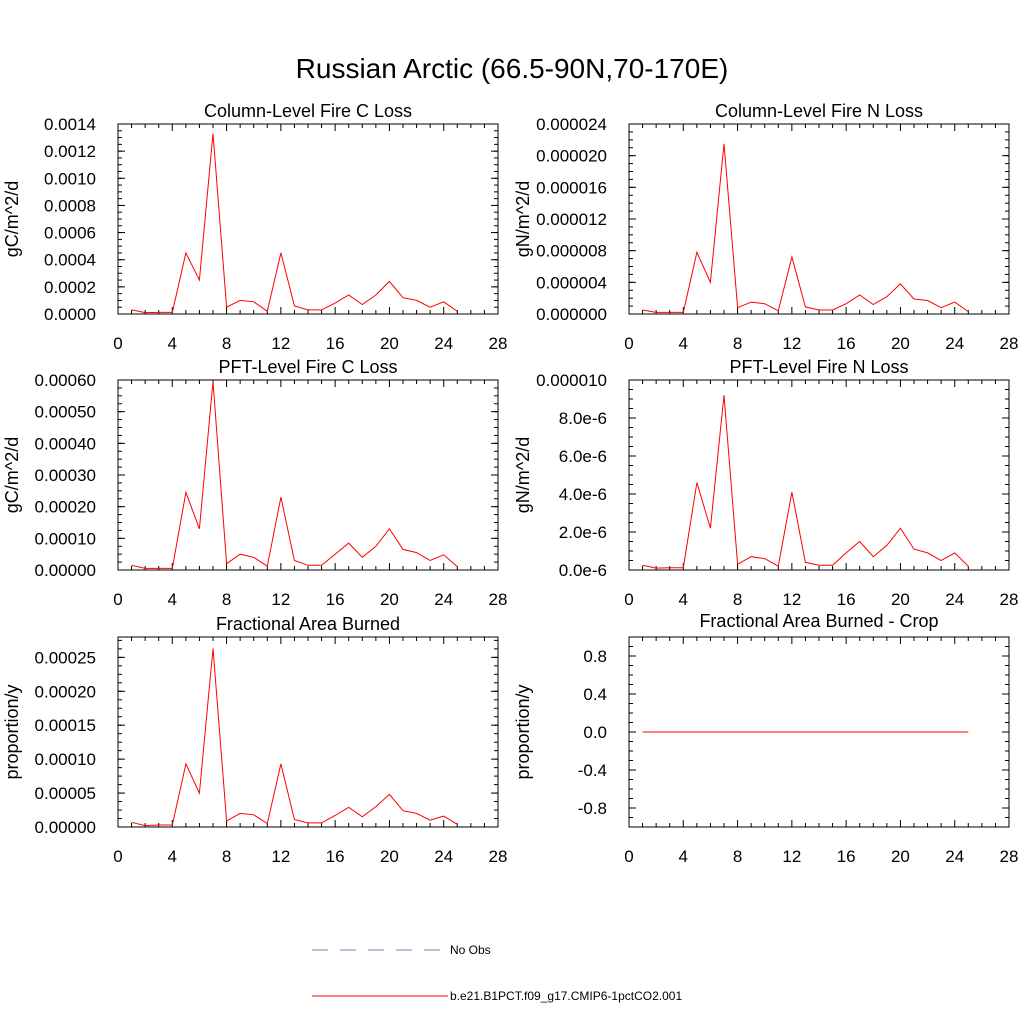  Describe the element at coordinates (571, 124) in the screenshot. I see `y-tick-label: 0.000024` at that location.